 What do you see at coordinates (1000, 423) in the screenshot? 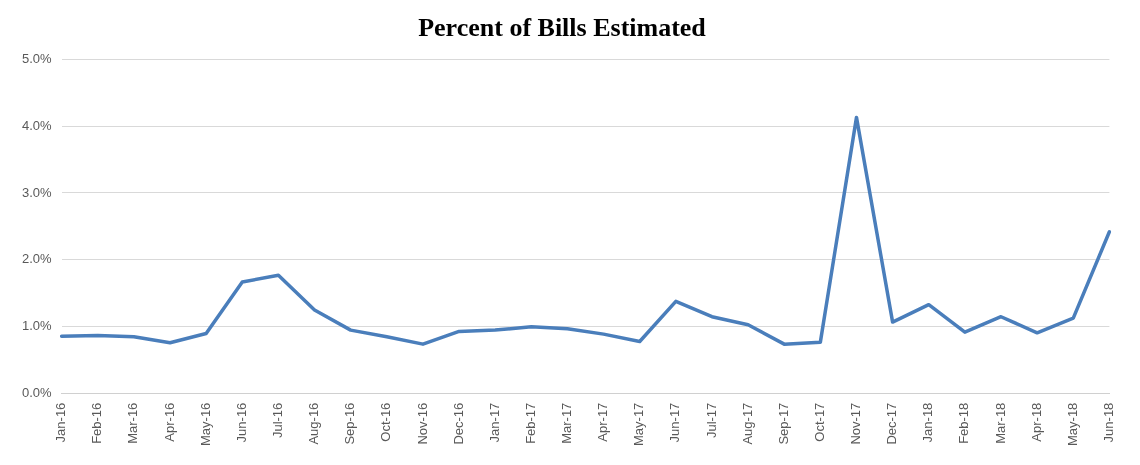
I see `x-tick-label: Mar-18` at bounding box center [1000, 423].